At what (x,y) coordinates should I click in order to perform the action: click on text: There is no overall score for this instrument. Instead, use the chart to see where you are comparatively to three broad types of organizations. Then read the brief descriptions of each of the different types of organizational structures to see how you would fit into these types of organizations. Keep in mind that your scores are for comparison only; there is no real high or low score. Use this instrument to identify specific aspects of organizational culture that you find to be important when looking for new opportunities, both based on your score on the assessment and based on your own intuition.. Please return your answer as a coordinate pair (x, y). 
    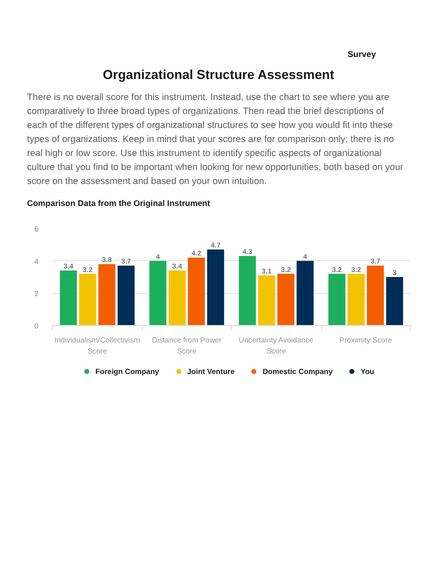
    Looking at the image, I should click on (215, 139).